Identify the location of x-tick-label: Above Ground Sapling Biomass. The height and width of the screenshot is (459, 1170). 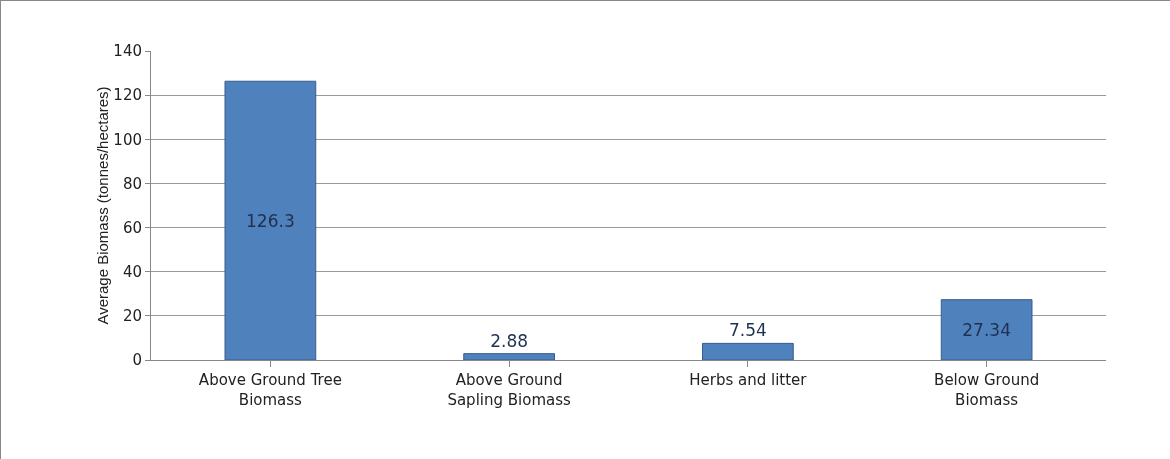
(509, 390).